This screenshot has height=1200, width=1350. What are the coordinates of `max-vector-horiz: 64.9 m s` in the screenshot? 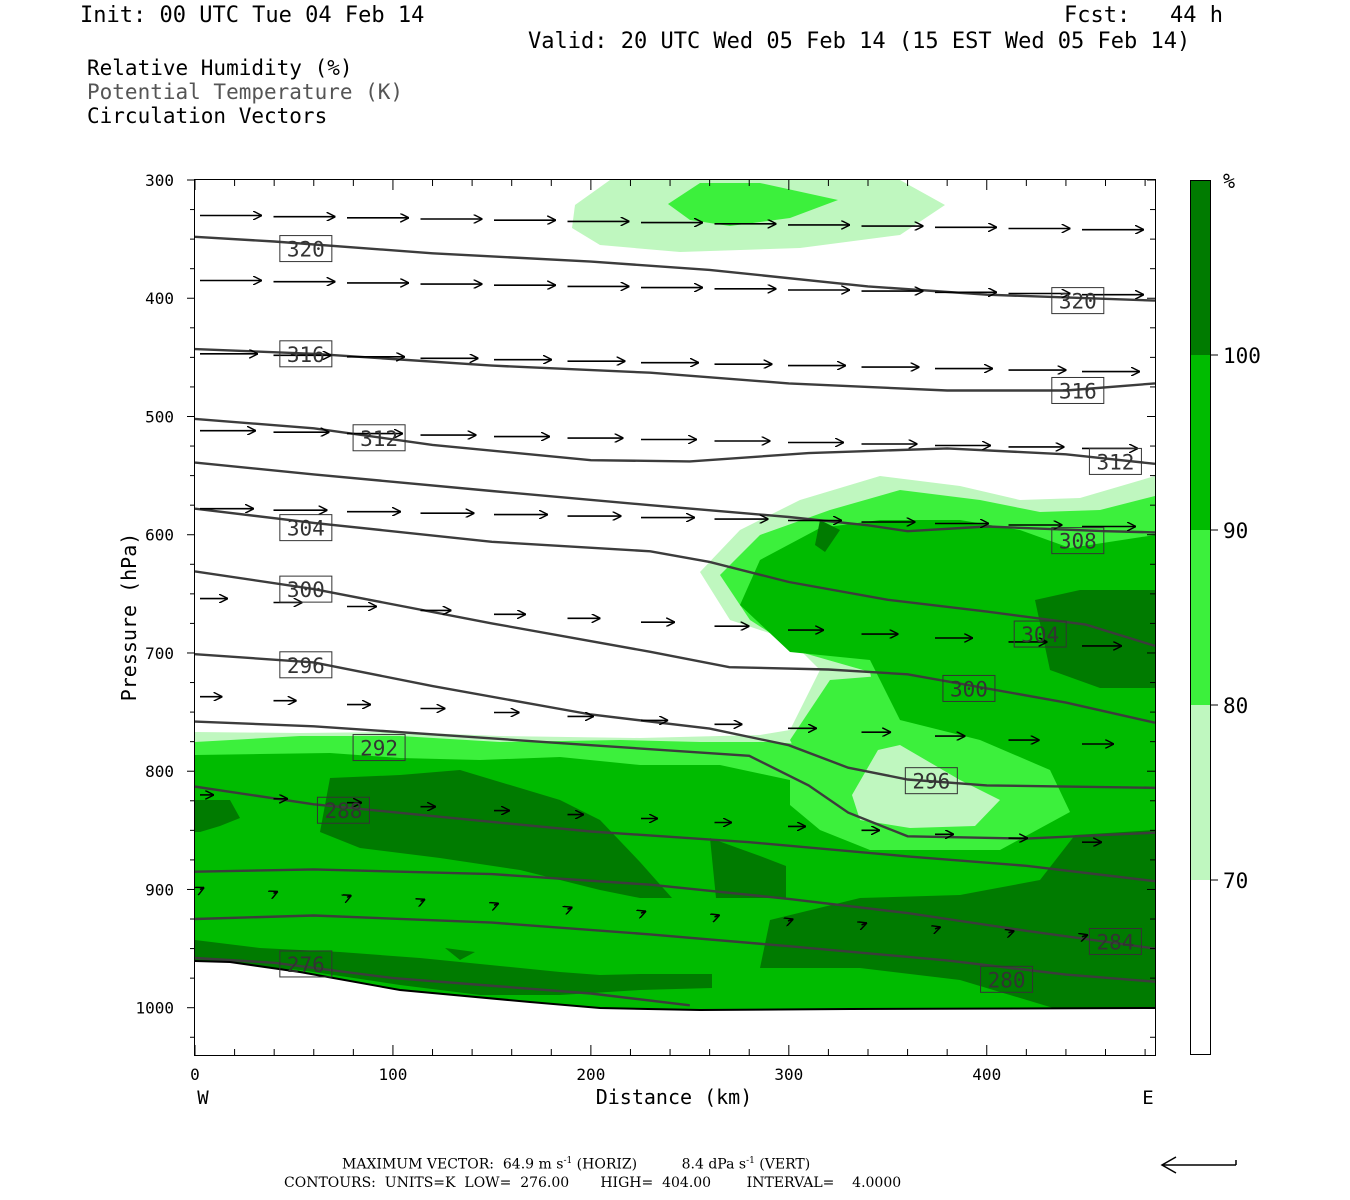 It's located at (533, 1164).